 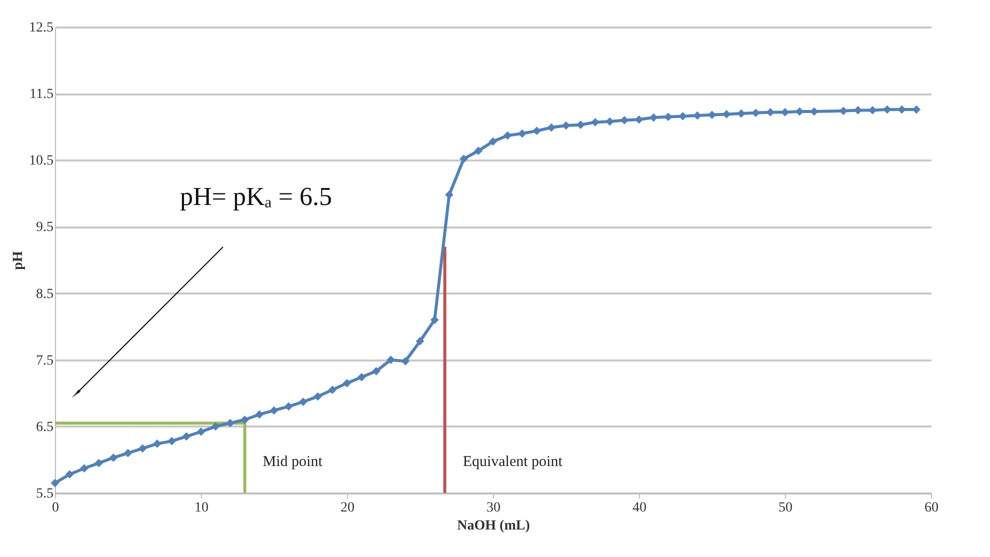 I want to click on y-tick-label: 10.5, so click(x=41, y=161).